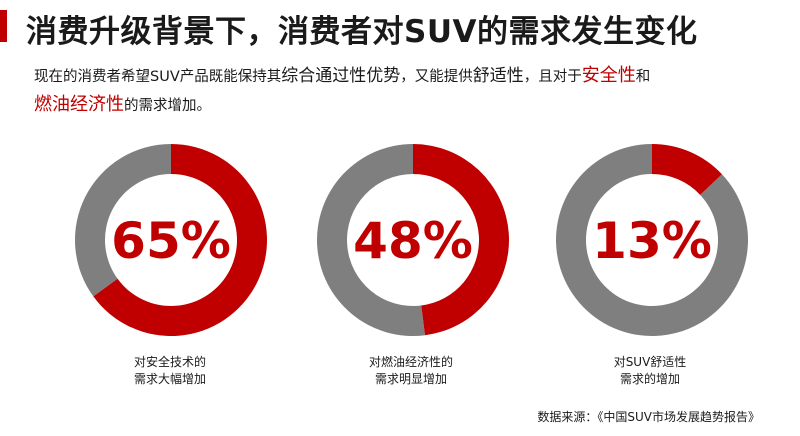 This screenshot has width=800, height=436. Describe the element at coordinates (687, 169) in the screenshot. I see `donut-comfort-value-arc` at that location.